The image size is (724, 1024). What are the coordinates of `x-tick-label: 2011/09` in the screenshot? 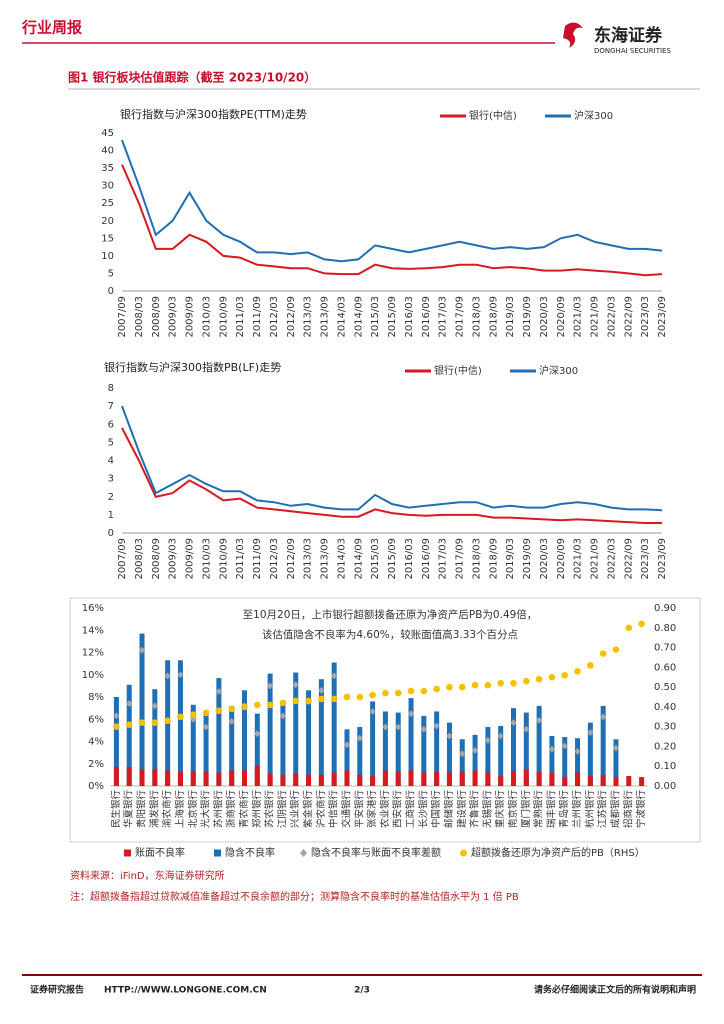 It's located at (257, 317).